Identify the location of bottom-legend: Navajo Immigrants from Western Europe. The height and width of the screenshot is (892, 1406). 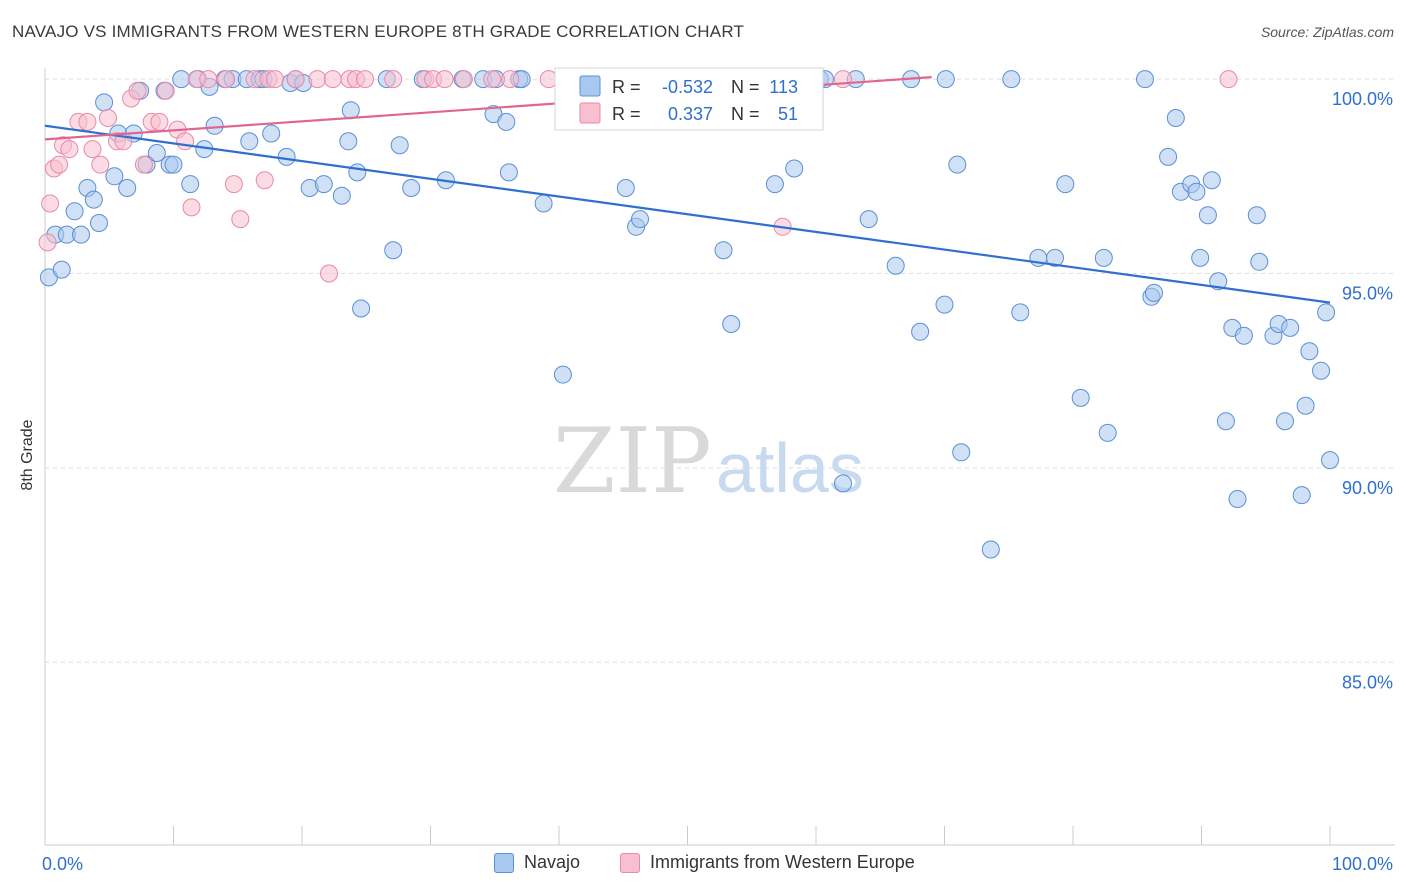
(703, 865).